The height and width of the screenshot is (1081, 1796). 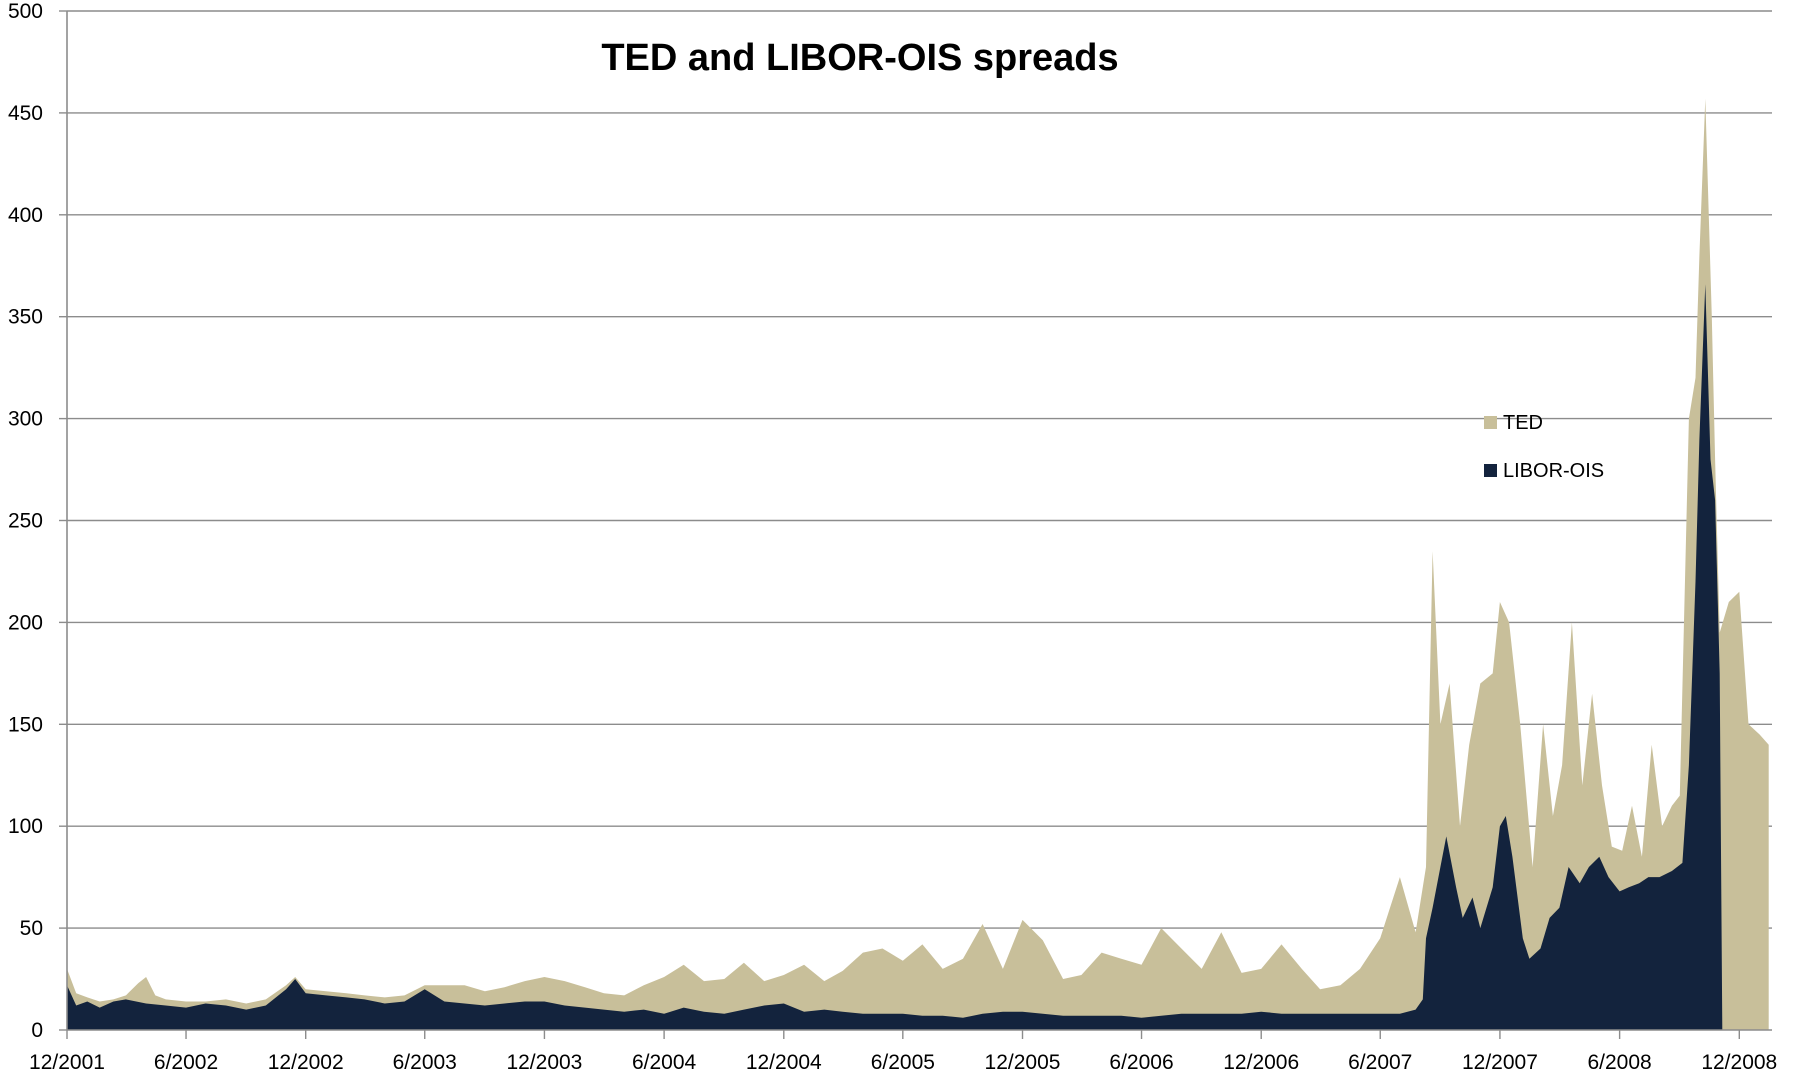 I want to click on y-tick-label: 100, so click(x=25, y=826).